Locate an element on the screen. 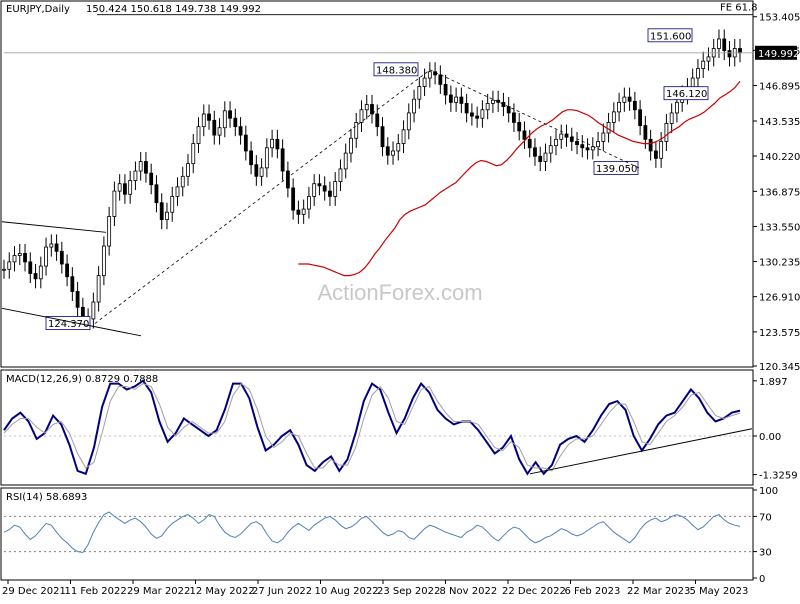  x-tick-label: 27 Jun 2022 is located at coordinates (282, 591).